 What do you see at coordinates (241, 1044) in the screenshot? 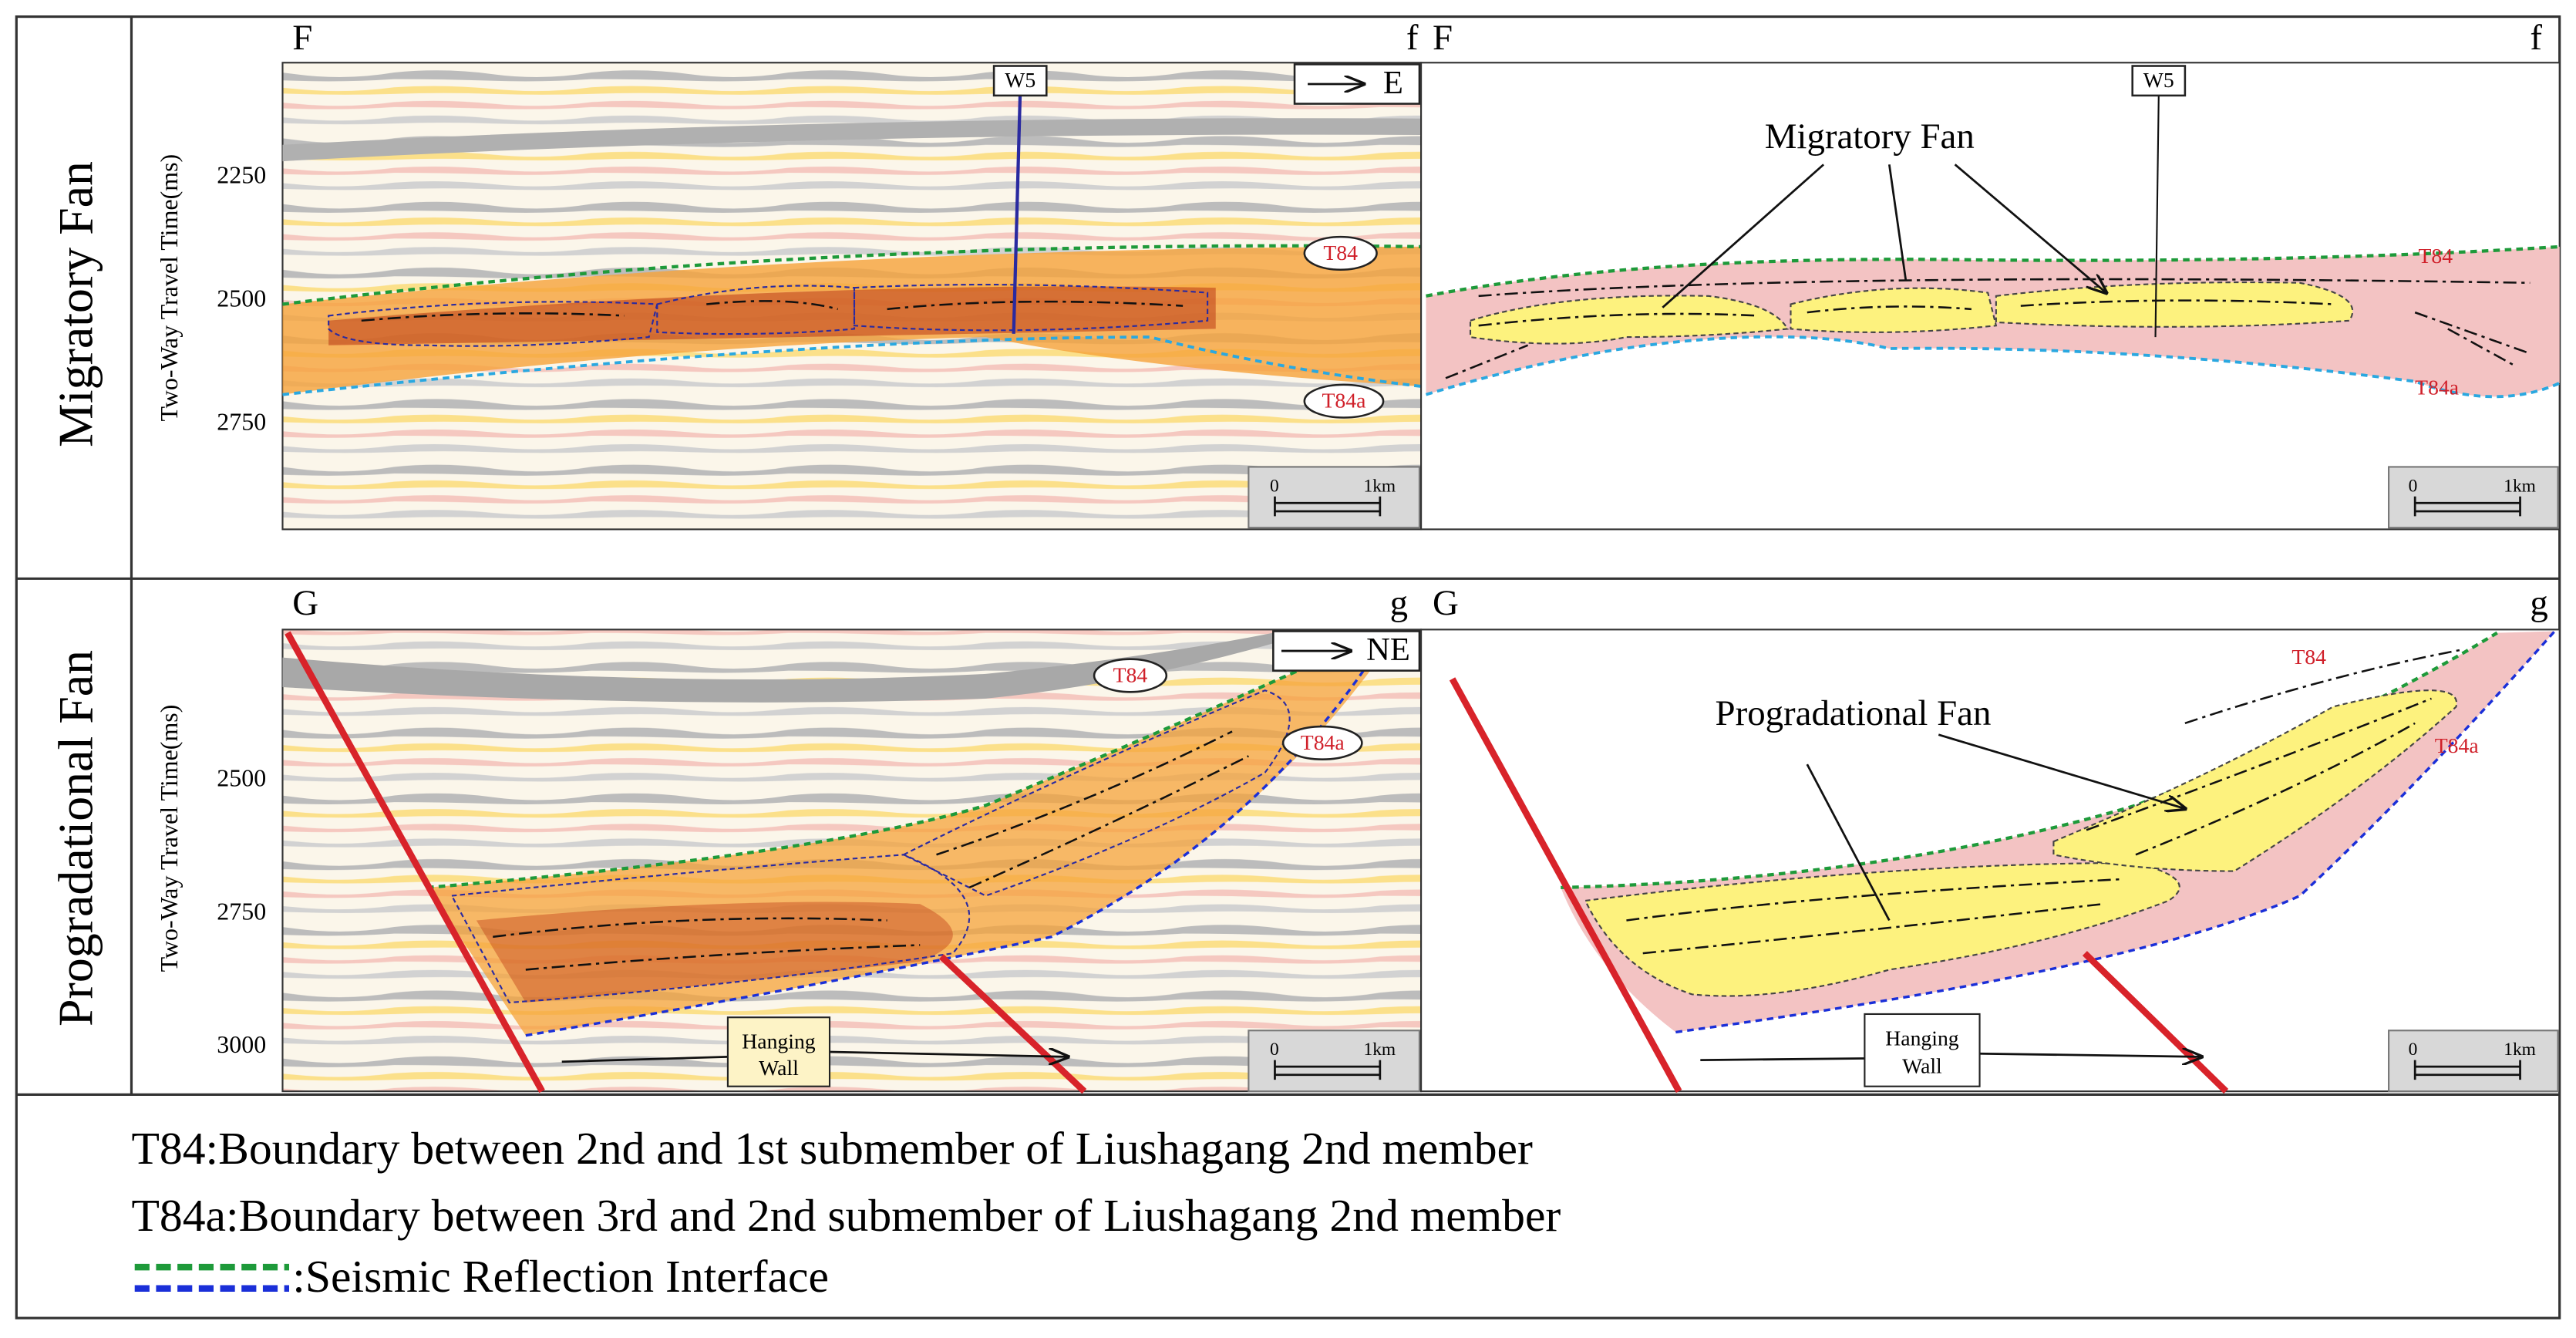
I see `tick-label: 3000` at bounding box center [241, 1044].